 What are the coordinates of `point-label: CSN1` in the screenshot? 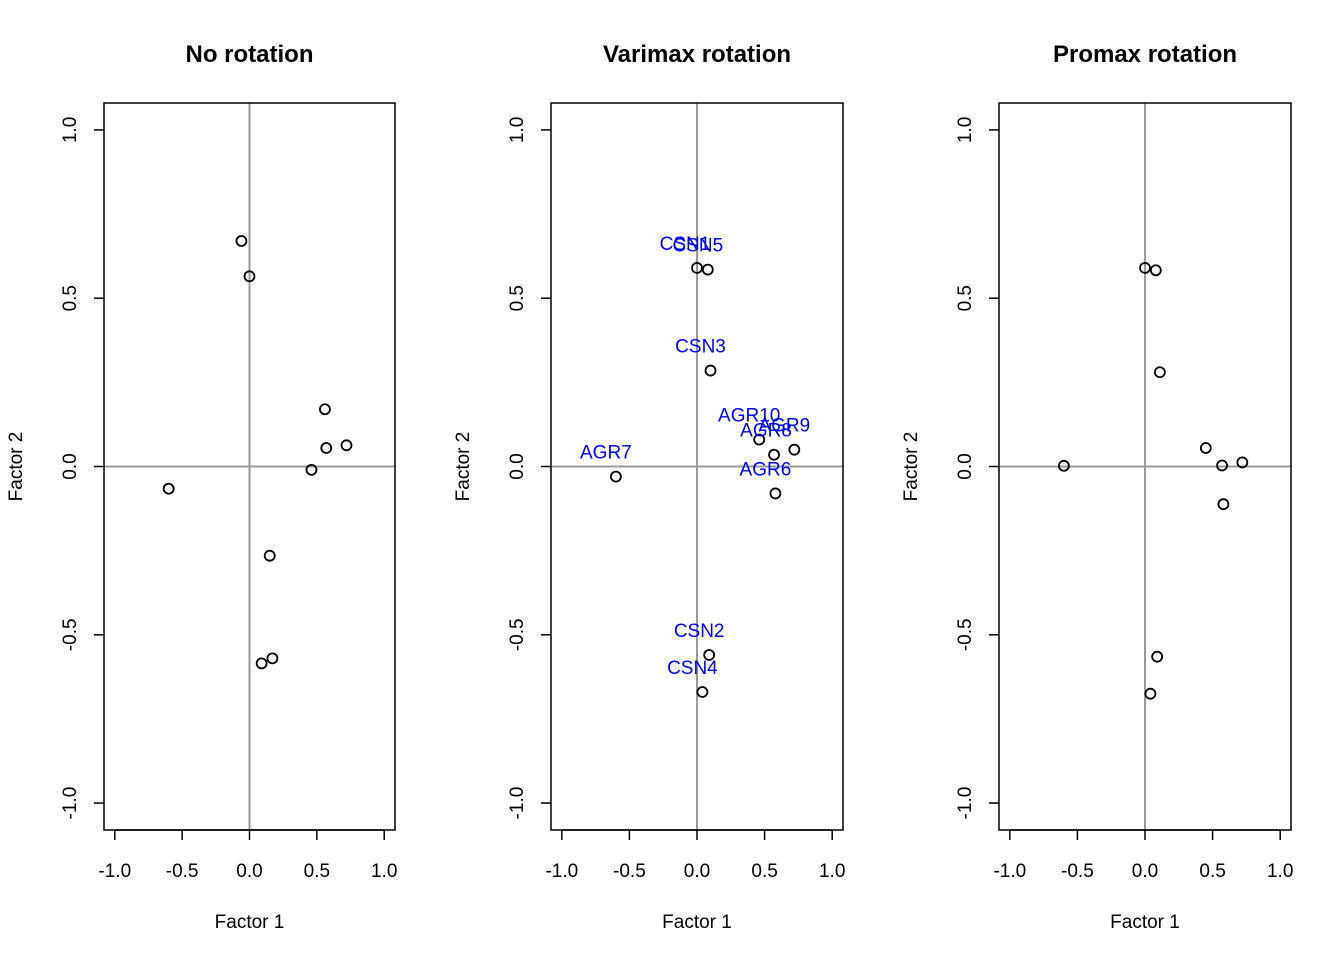 It's located at (685, 244).